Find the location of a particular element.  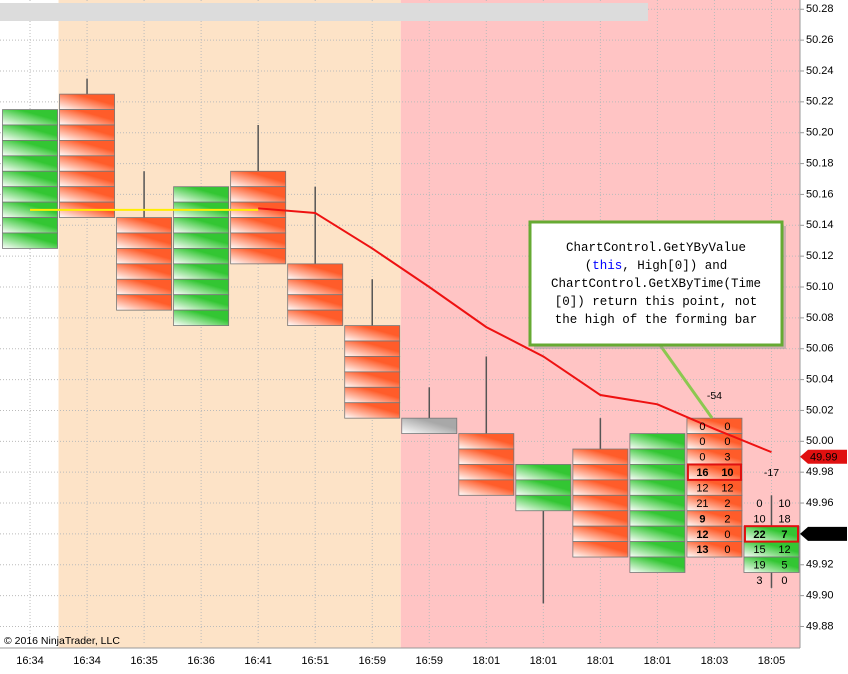

ask-volume: 3 is located at coordinates (727, 458).